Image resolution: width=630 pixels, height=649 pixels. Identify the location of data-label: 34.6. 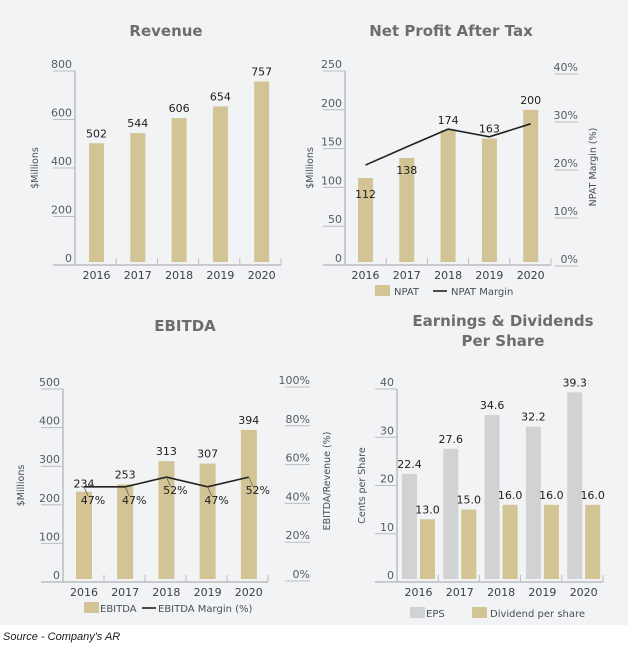
(492, 405).